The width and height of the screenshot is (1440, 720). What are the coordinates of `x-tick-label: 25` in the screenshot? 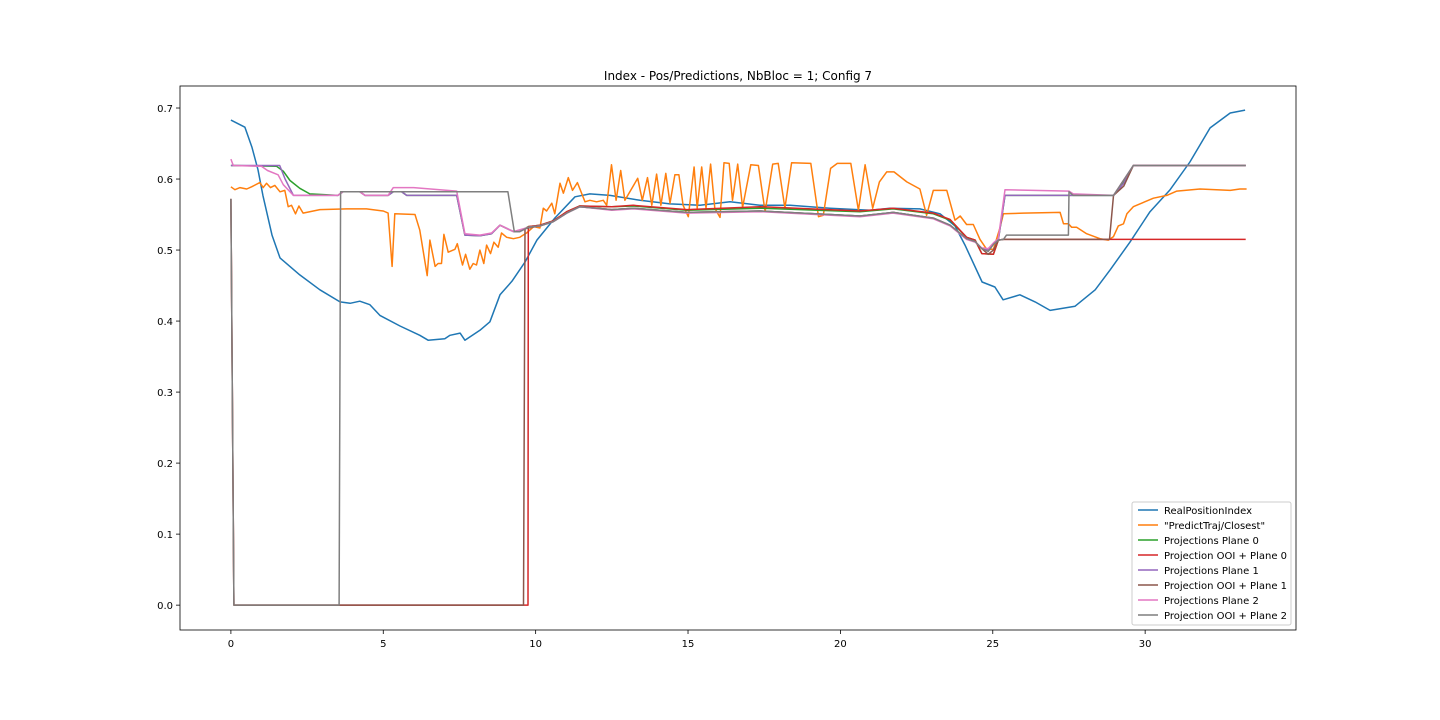 It's located at (992, 644).